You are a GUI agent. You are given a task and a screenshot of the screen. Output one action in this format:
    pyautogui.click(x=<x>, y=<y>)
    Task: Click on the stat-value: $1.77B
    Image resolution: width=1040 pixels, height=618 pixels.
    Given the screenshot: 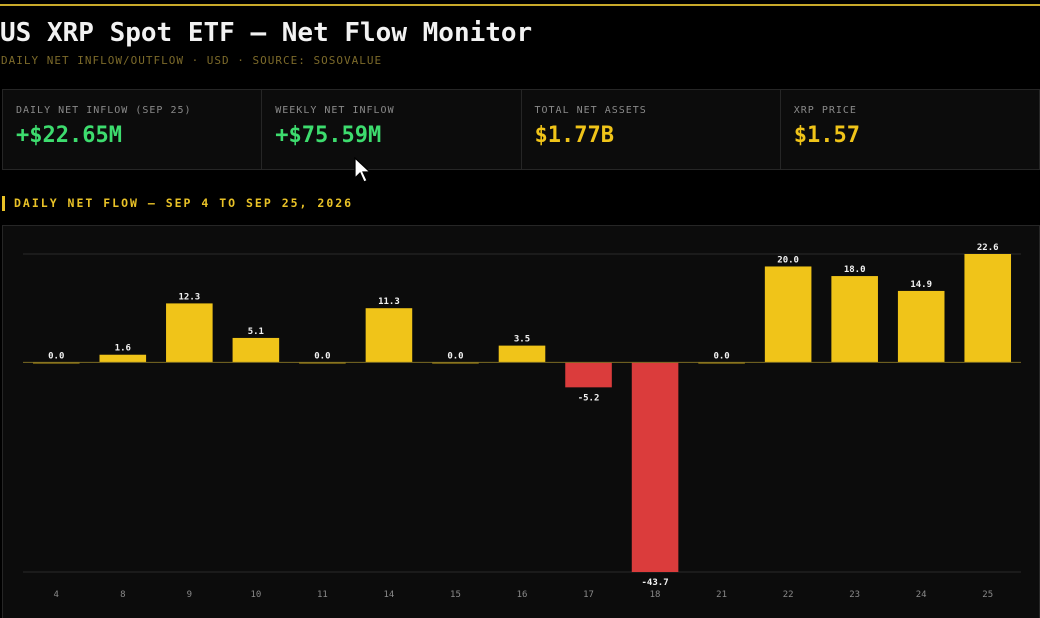 What is the action you would take?
    pyautogui.click(x=574, y=135)
    